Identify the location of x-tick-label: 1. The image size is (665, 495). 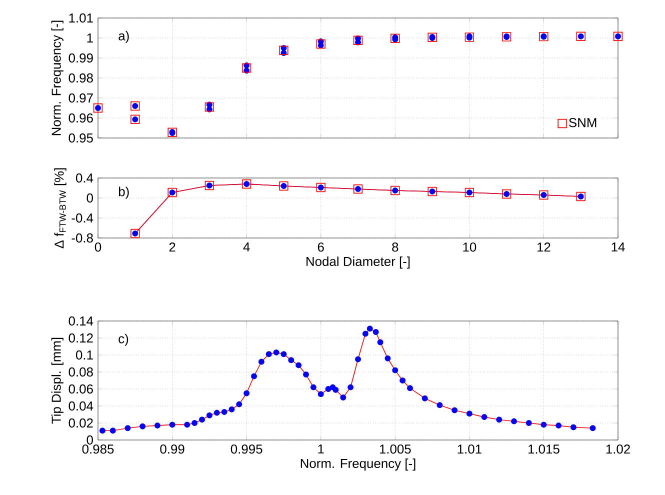
(321, 449).